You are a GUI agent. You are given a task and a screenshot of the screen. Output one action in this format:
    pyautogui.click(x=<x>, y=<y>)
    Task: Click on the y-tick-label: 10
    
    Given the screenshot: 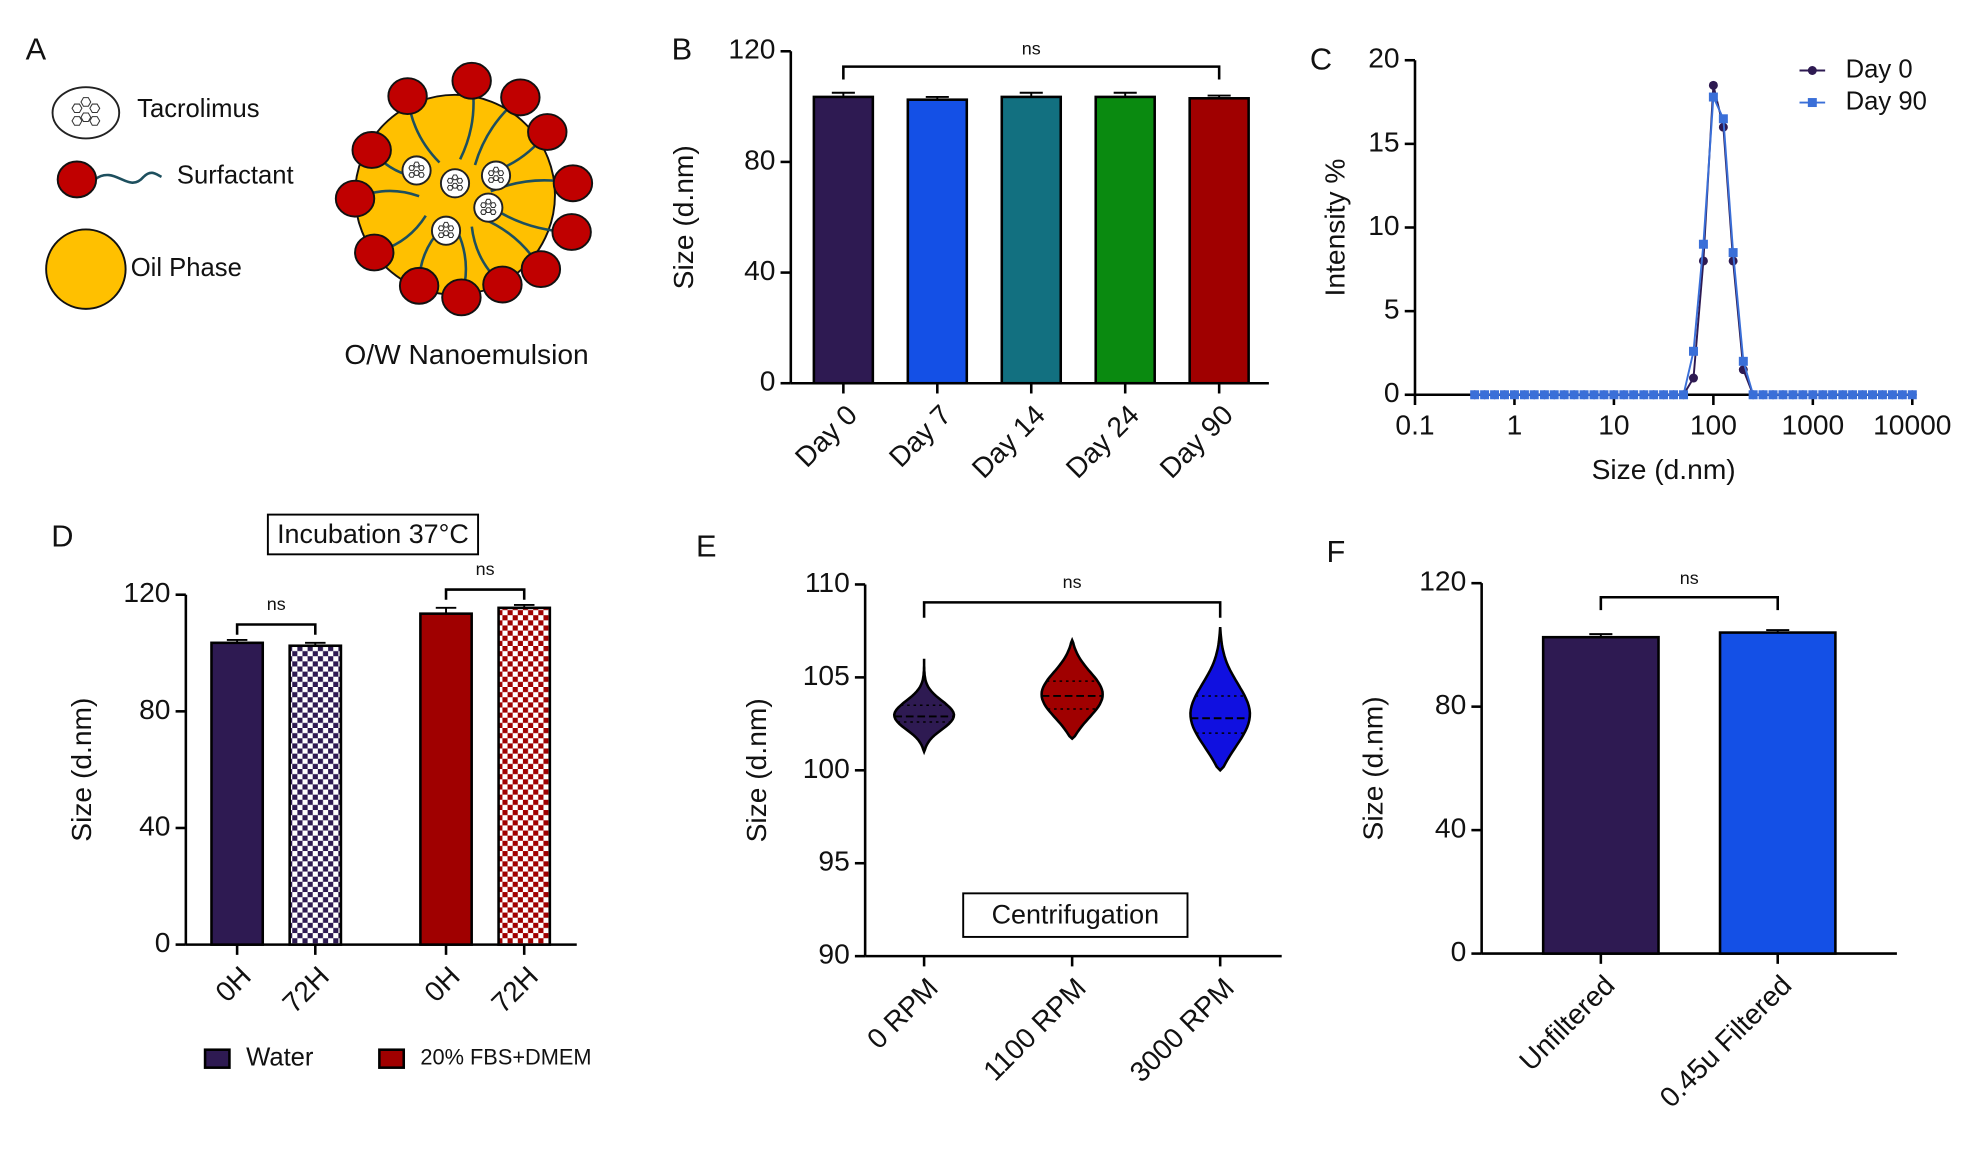 What is the action you would take?
    pyautogui.click(x=1383, y=225)
    